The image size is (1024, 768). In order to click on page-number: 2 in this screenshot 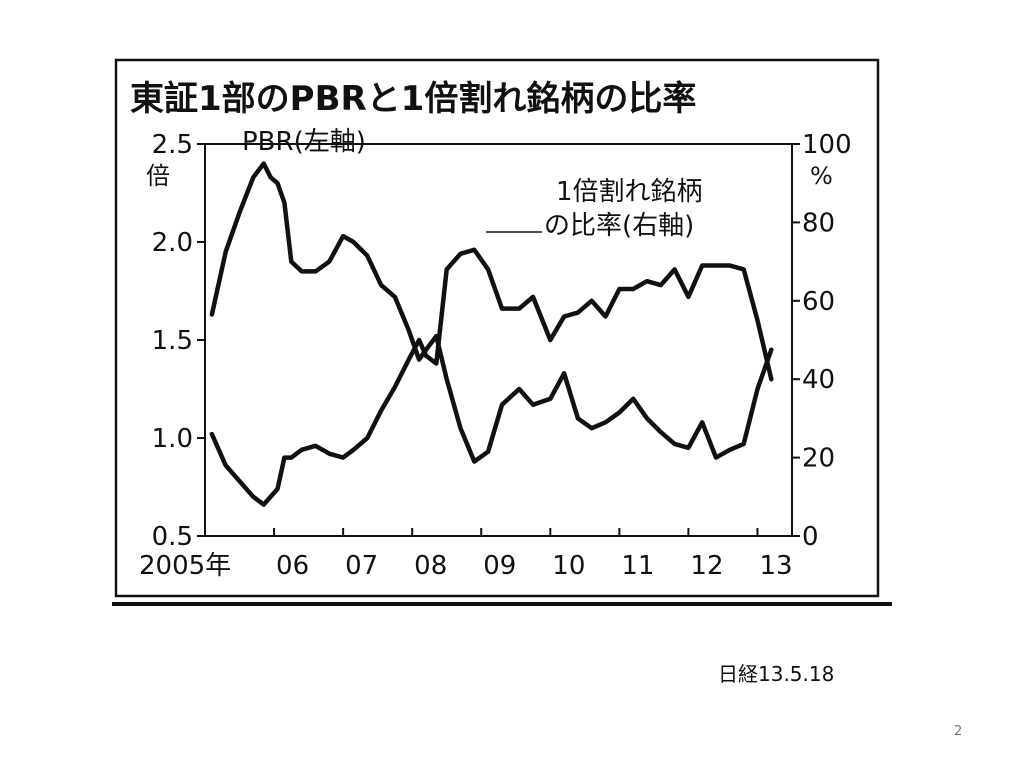, I will do `click(958, 731)`.